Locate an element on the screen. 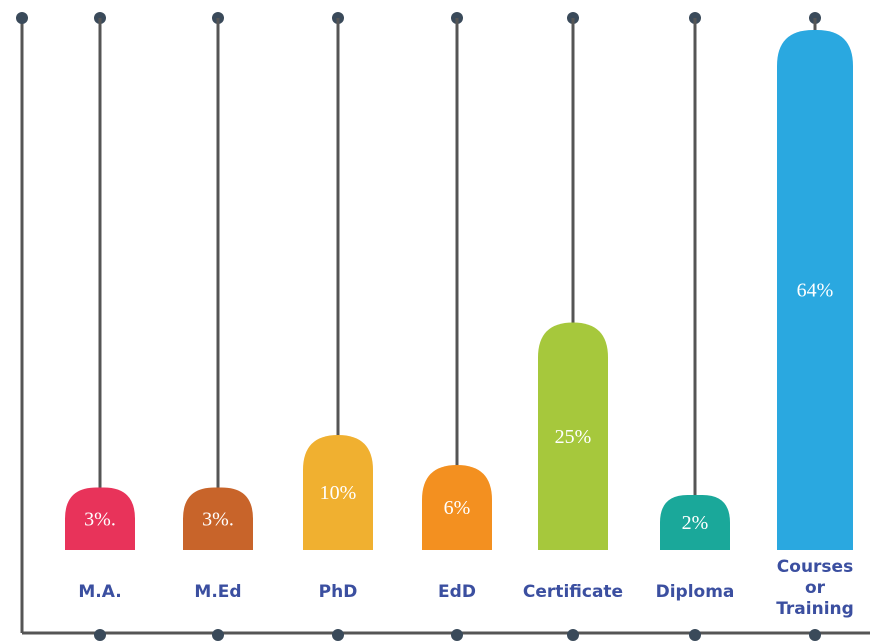  value-label: 25% is located at coordinates (573, 437).